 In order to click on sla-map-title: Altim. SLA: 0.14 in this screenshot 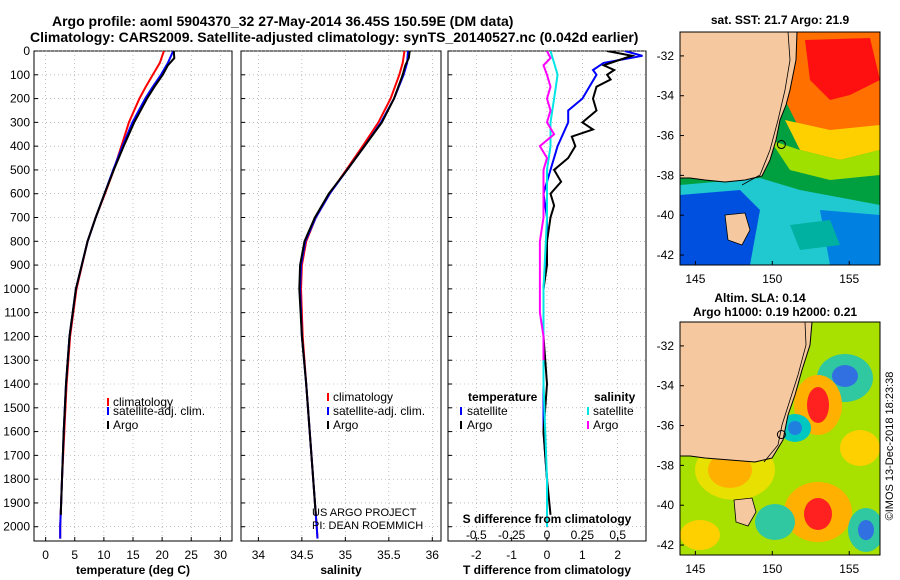, I will do `click(760, 298)`.